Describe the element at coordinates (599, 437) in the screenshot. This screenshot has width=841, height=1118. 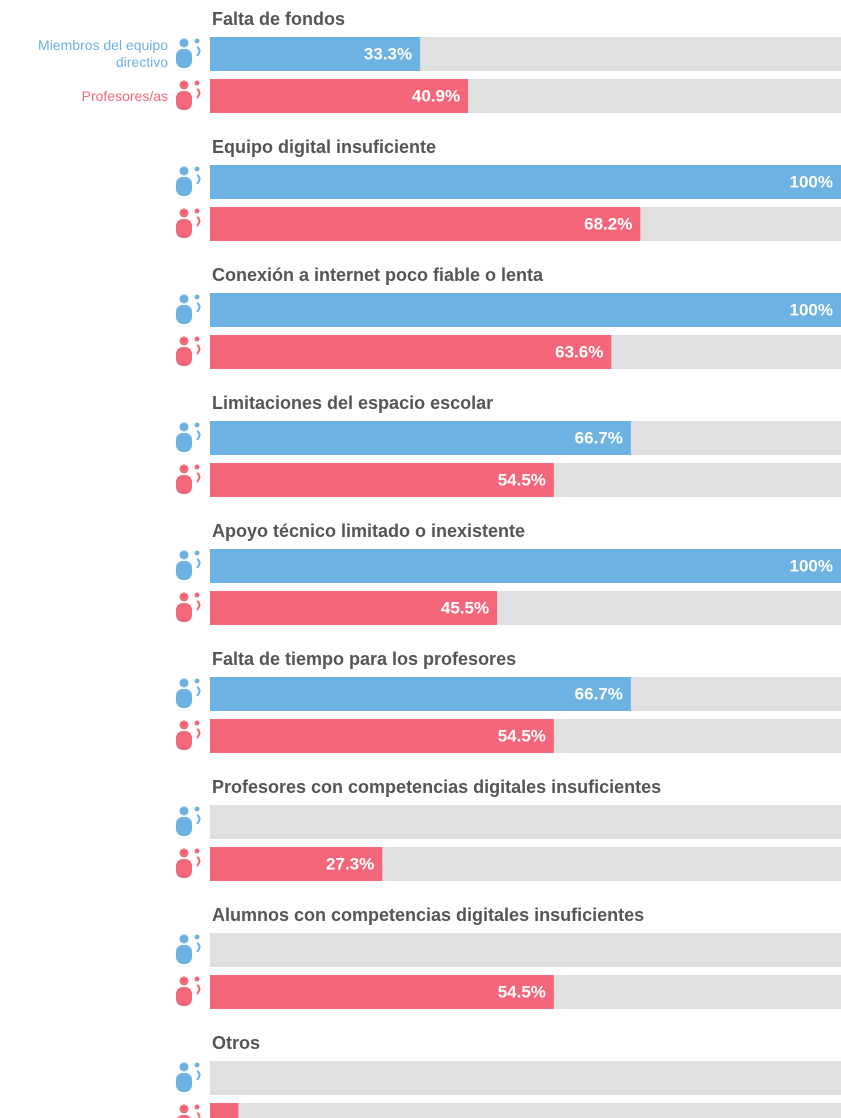
I see `data-label: 66.7%` at that location.